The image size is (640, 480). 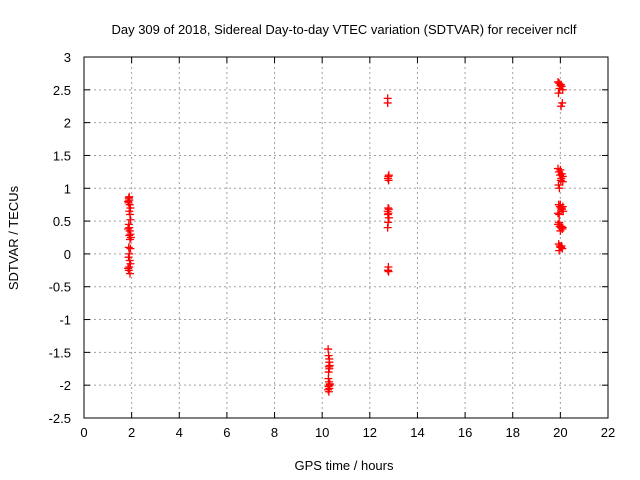 I want to click on x-axis-tick-labels: 0 2 4 6 8 10 12 14 16 18 20 22, so click(x=347, y=432).